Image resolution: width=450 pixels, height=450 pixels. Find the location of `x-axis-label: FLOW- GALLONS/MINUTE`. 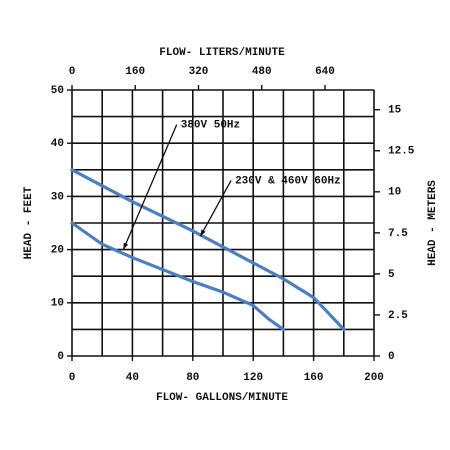

x-axis-label: FLOW- GALLONS/MINUTE is located at coordinates (222, 398).